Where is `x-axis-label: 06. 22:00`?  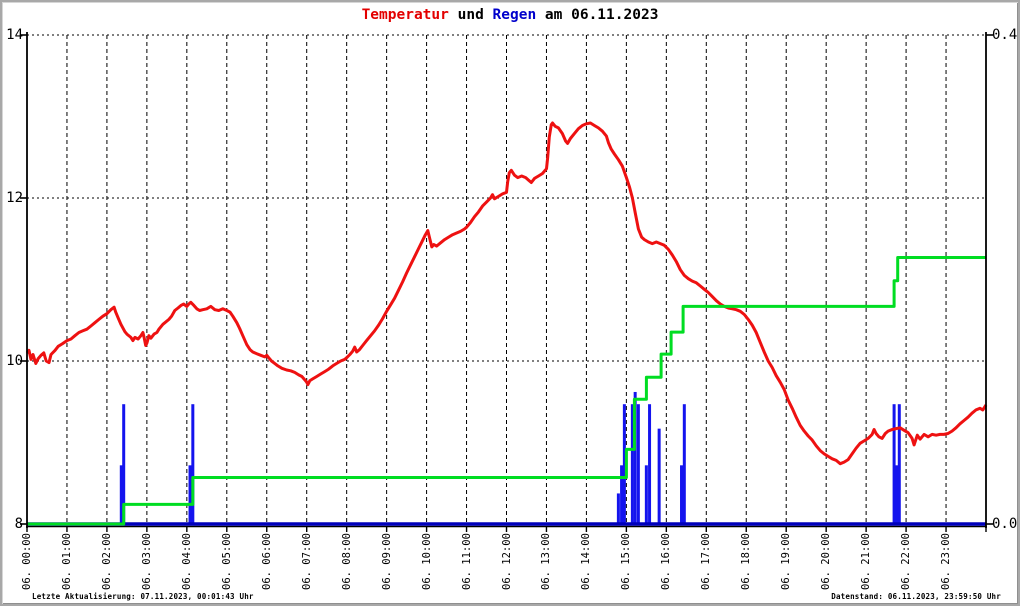
x-axis-label: 06. 22:00 is located at coordinates (906, 561).